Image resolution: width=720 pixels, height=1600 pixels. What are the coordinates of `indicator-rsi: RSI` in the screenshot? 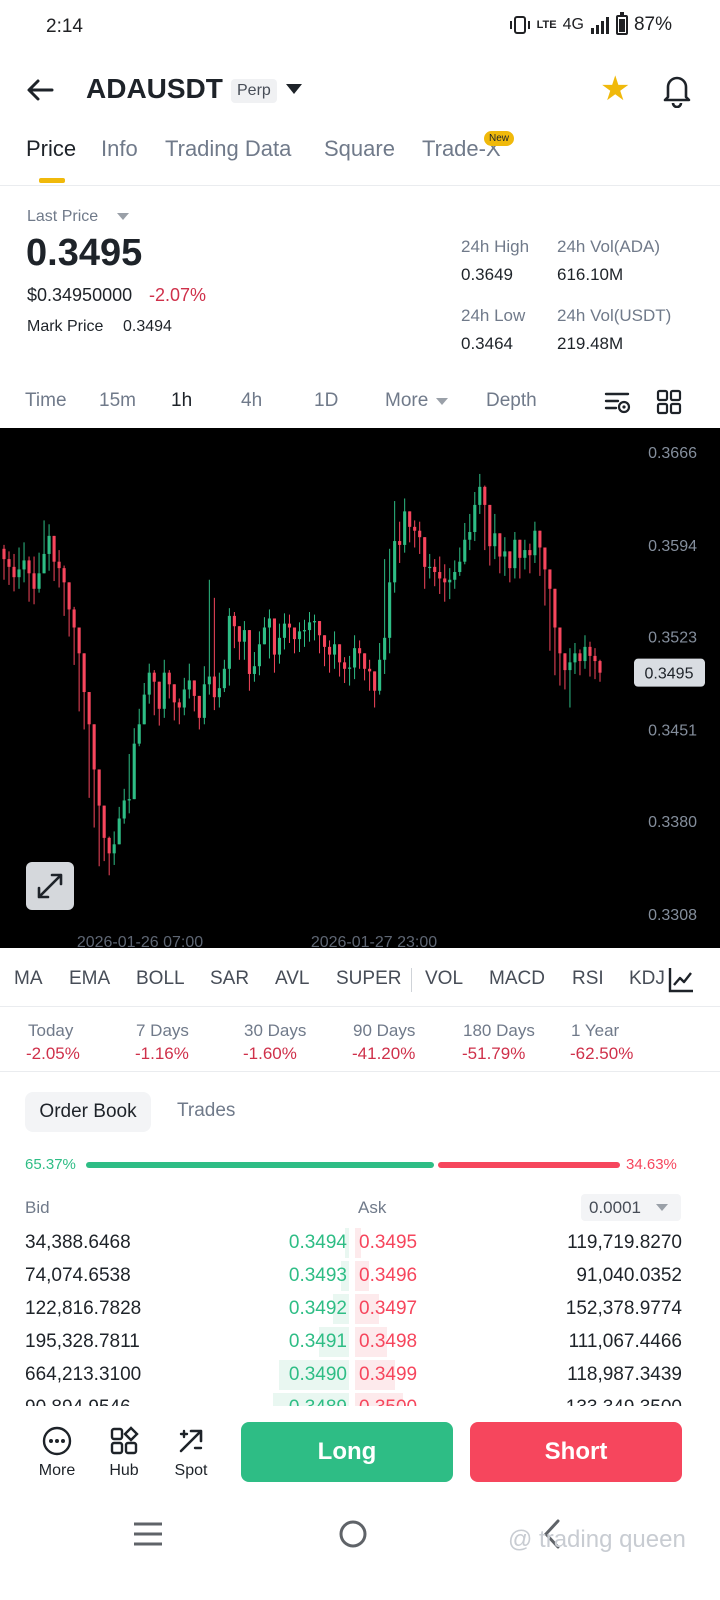 It's located at (588, 978).